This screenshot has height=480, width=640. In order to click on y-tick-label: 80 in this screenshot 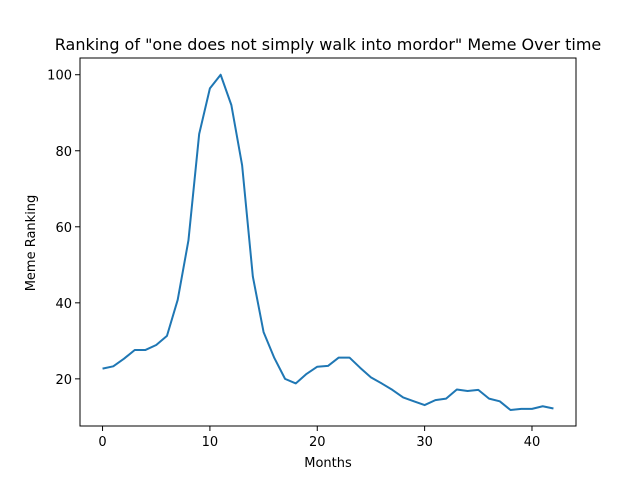, I will do `click(63, 152)`.